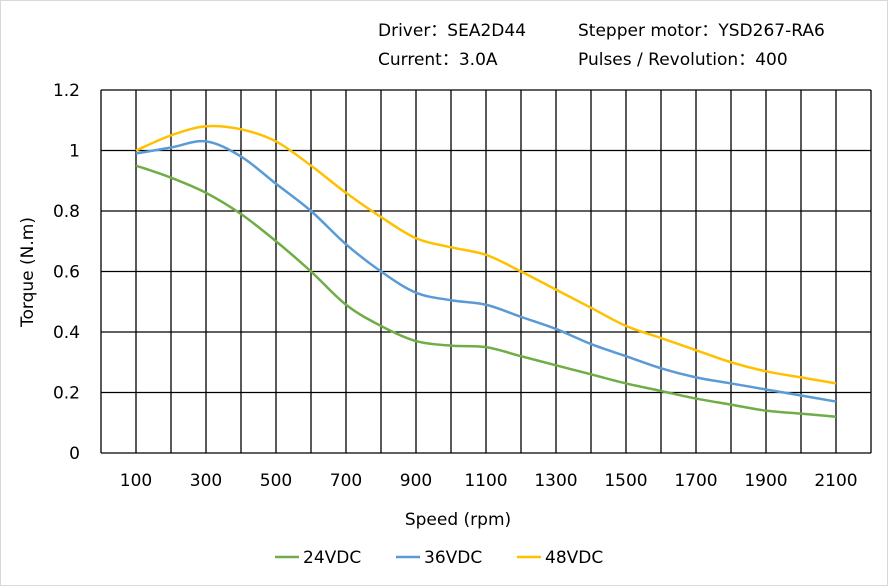  I want to click on y-tick-label: 0, so click(74, 454).